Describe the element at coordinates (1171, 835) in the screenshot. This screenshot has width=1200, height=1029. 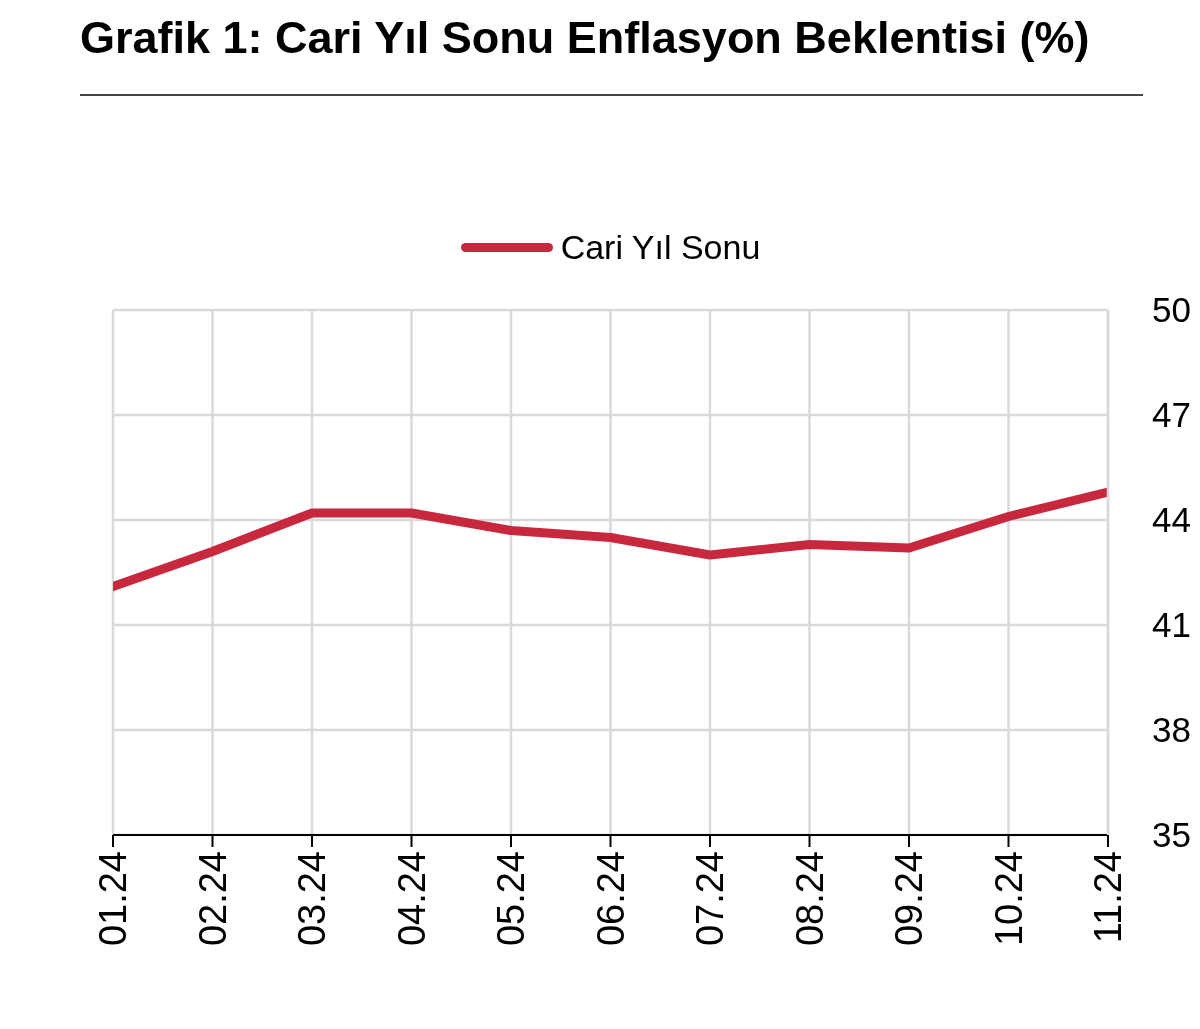
I see `y-tick-label: 35` at that location.